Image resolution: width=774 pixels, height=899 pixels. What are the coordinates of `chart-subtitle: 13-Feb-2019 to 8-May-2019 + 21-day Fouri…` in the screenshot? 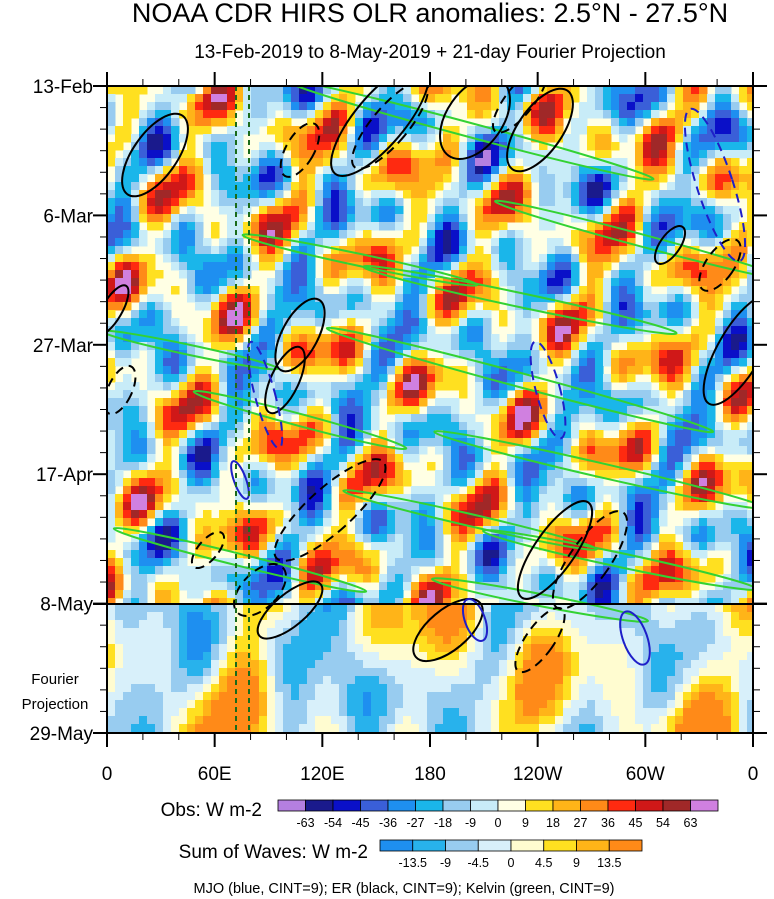 It's located at (430, 52).